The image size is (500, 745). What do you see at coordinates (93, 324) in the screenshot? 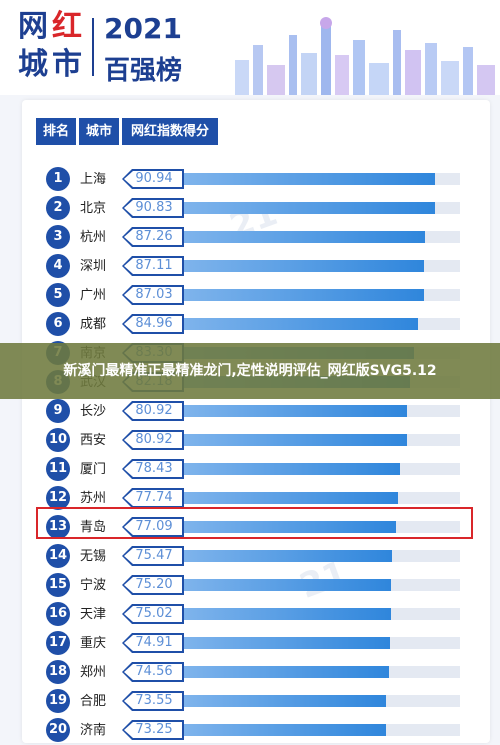
I see `city-label: 成都` at bounding box center [93, 324].